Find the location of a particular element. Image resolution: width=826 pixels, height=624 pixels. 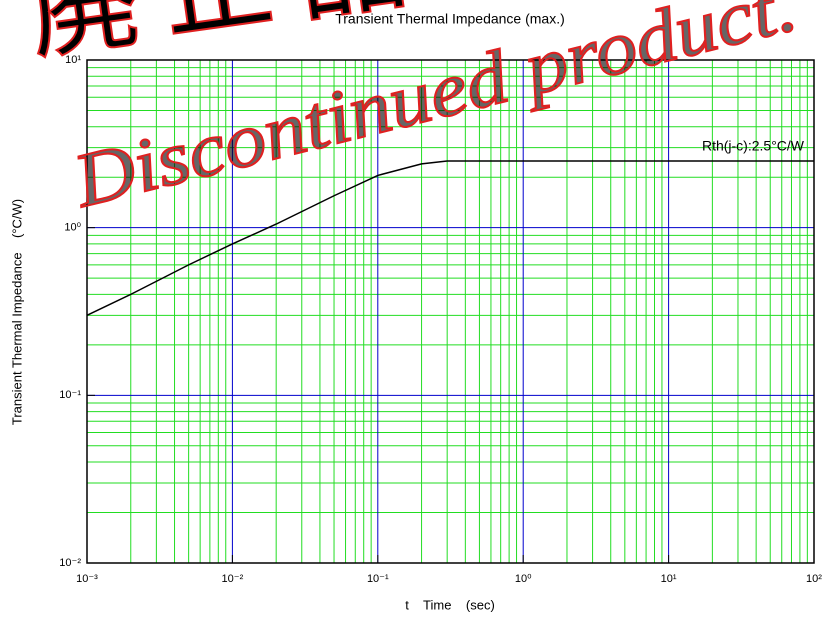

y-tick-label: 10⁰ is located at coordinates (72, 228).